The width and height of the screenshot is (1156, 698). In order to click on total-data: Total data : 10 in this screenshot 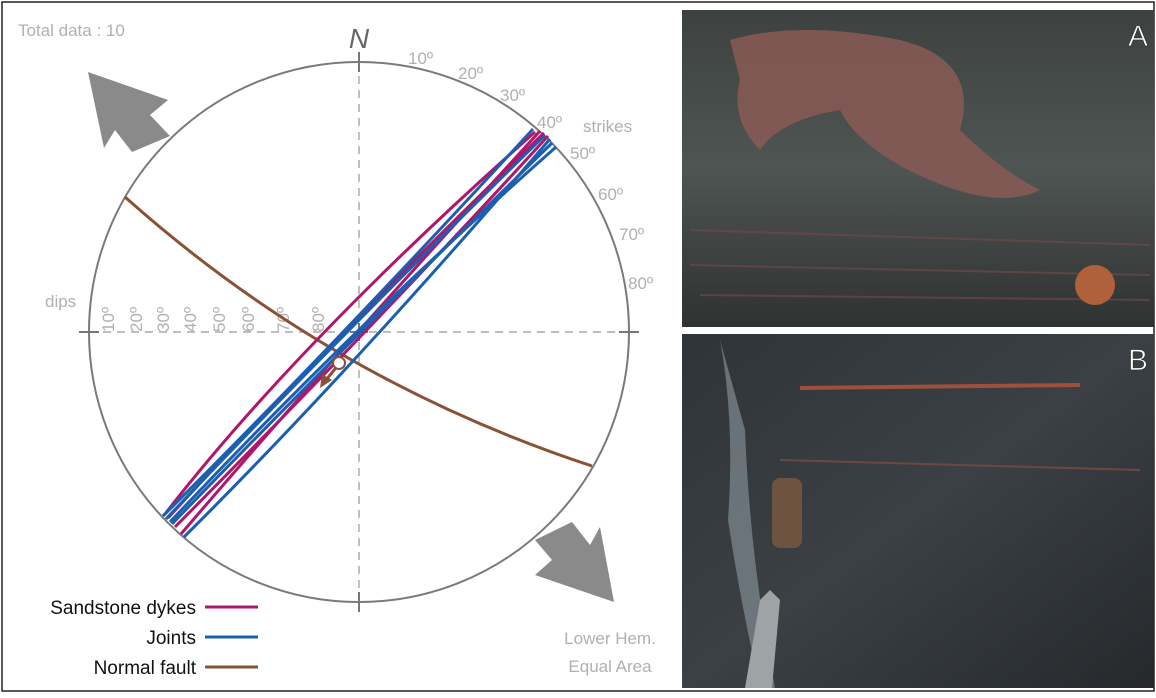, I will do `click(71, 30)`.